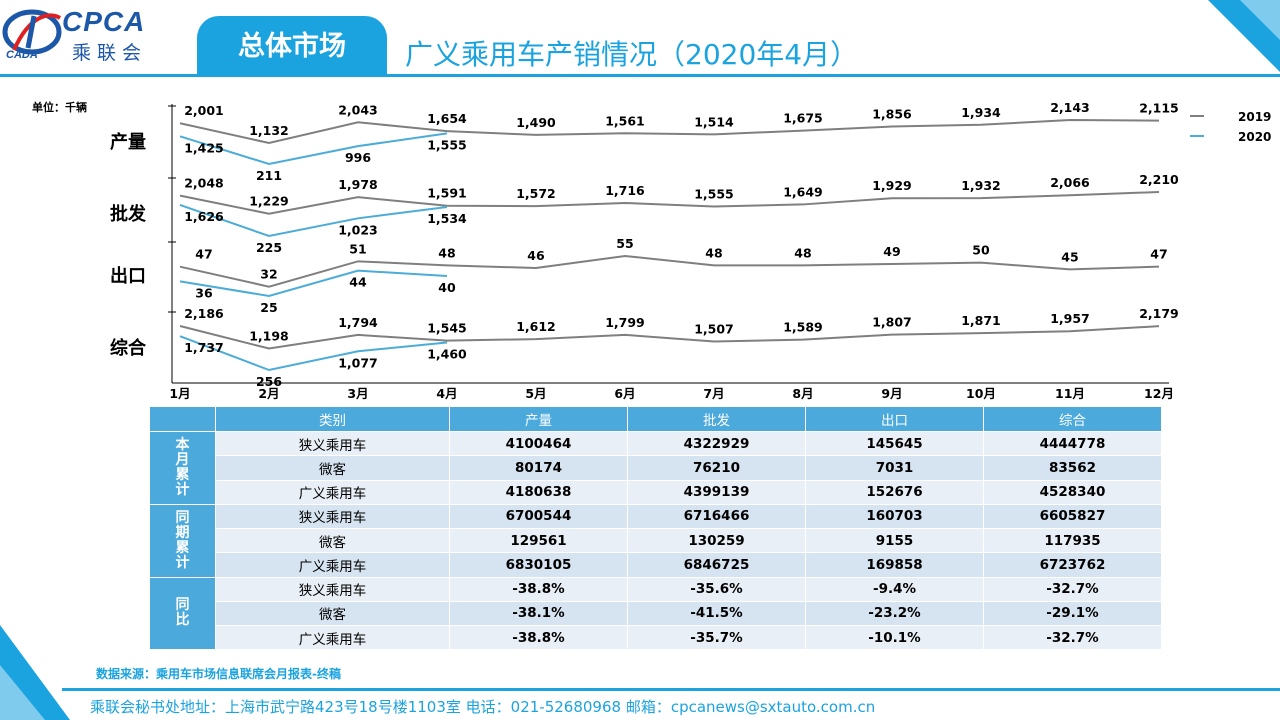 The image size is (1280, 720). Describe the element at coordinates (203, 254) in the screenshot. I see `data-label: 47` at that location.